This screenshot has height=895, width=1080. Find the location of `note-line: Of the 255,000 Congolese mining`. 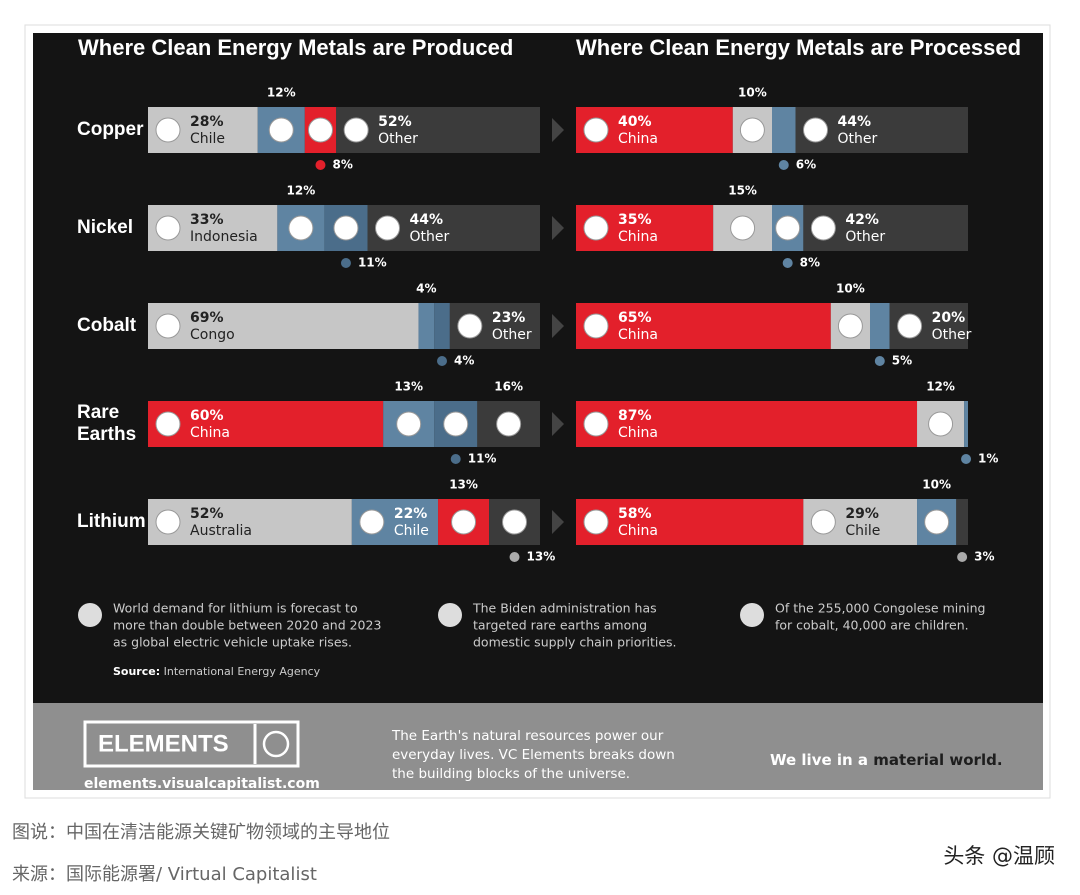

note-line: Of the 255,000 Congolese mining is located at coordinates (880, 608).